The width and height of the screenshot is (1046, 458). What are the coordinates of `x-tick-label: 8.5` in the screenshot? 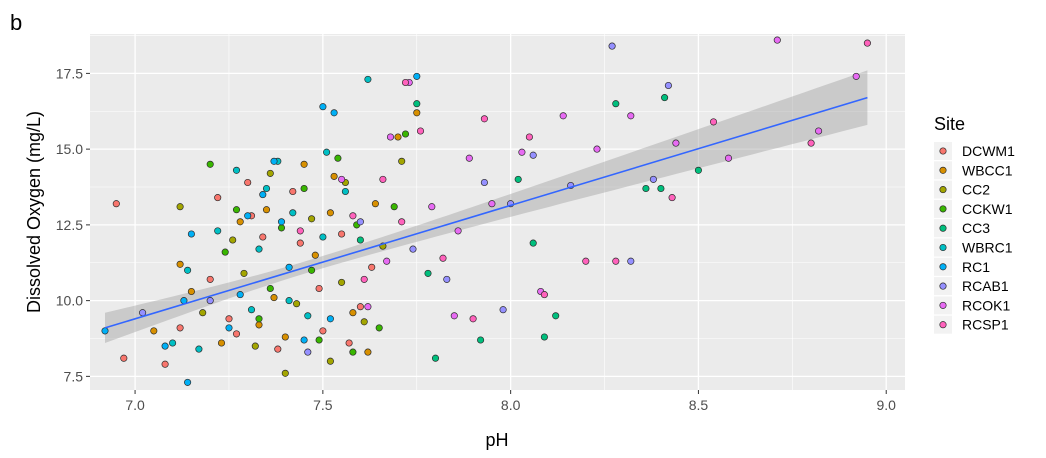 It's located at (699, 405).